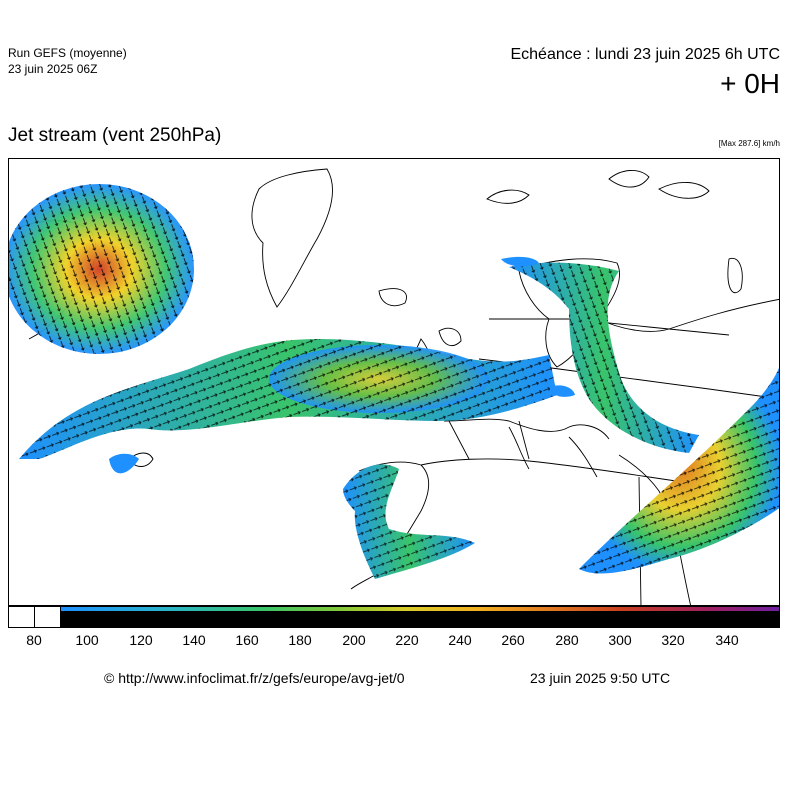 Image resolution: width=788 pixels, height=789 pixels. I want to click on jet-band-scandinavia, so click(604, 357).